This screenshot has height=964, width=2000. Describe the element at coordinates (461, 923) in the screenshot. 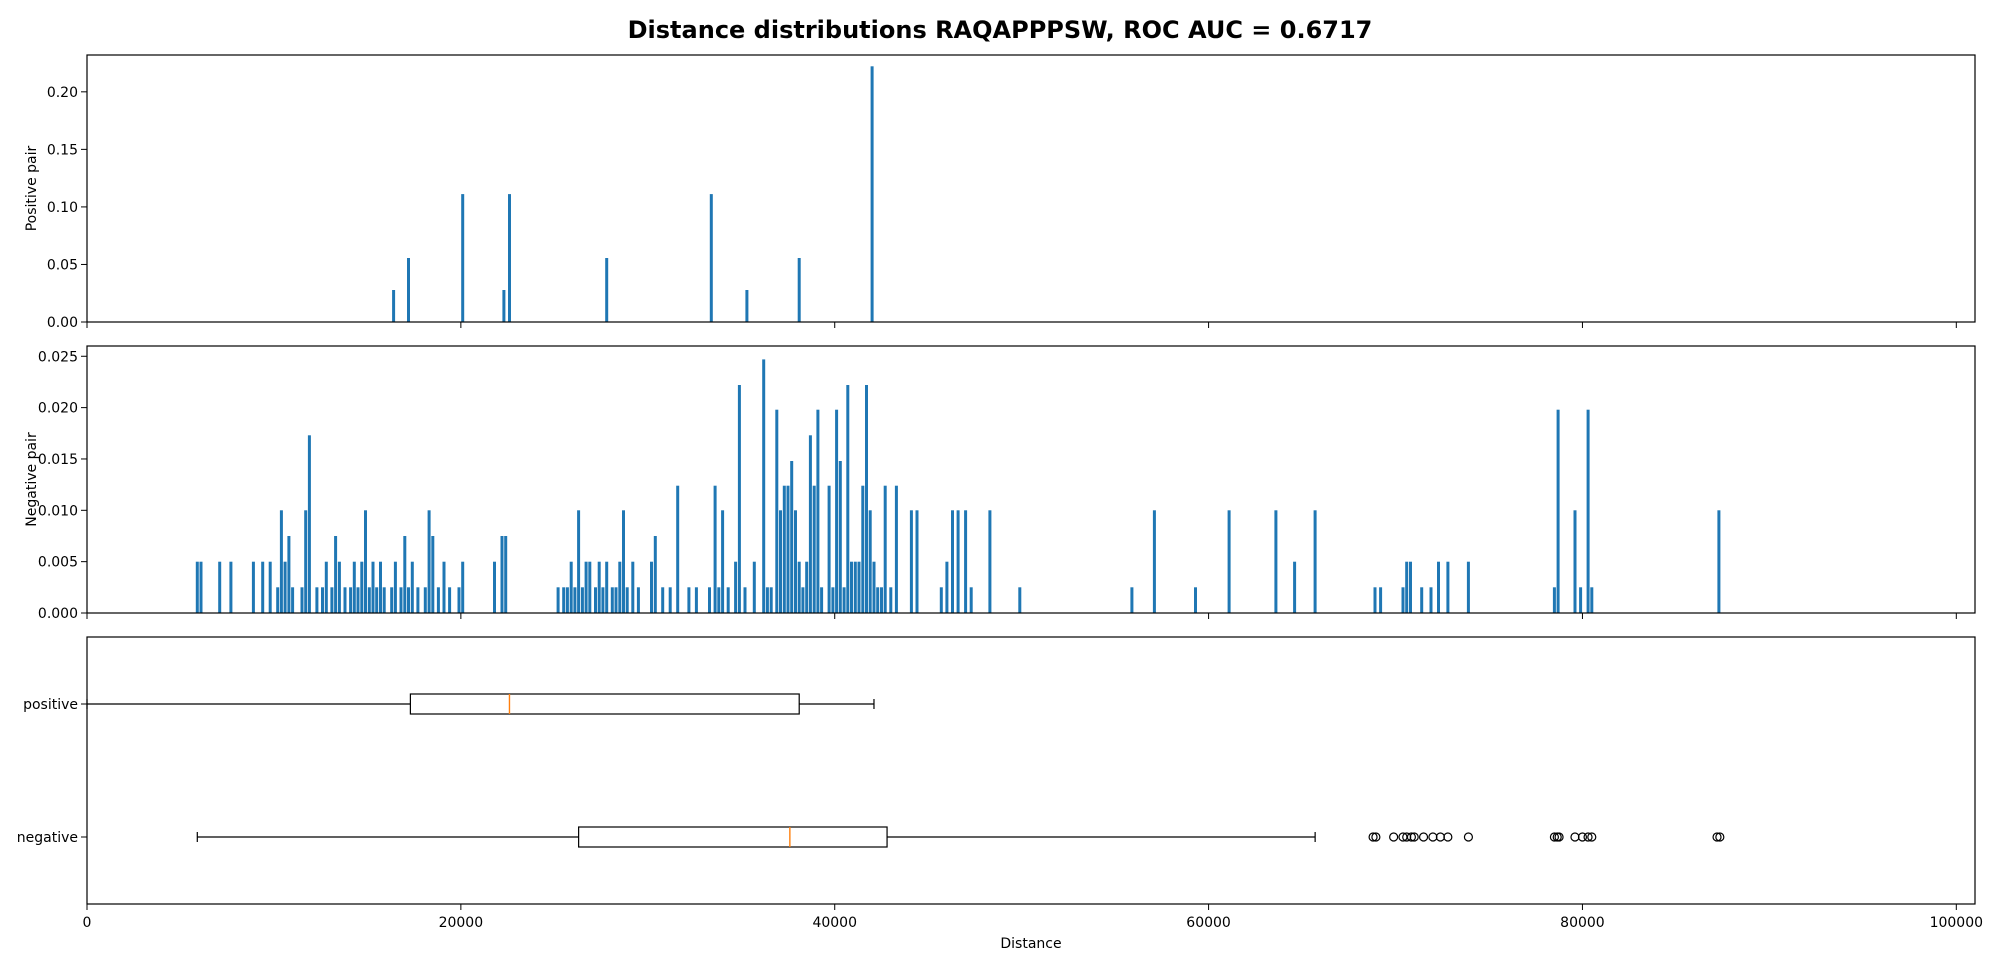

I see `xtick-label: 20000` at that location.